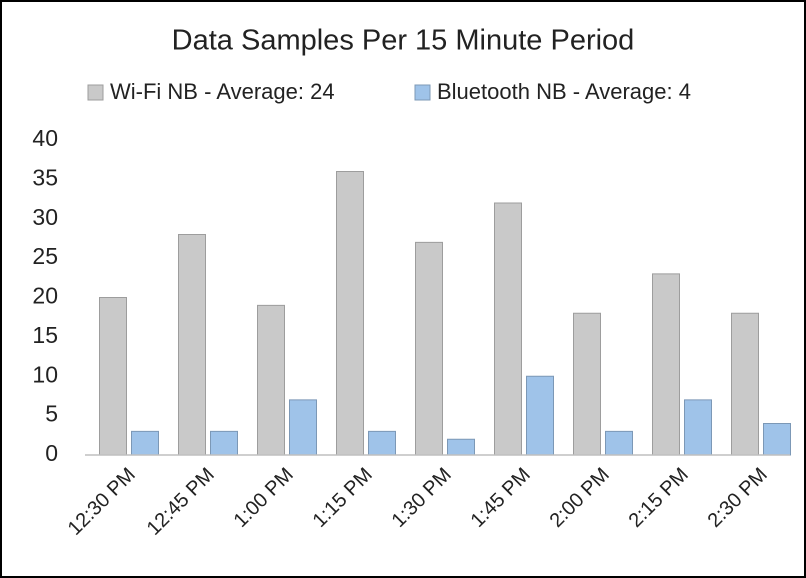 This screenshot has width=806, height=578. I want to click on y-tick-label: 25, so click(45, 256).